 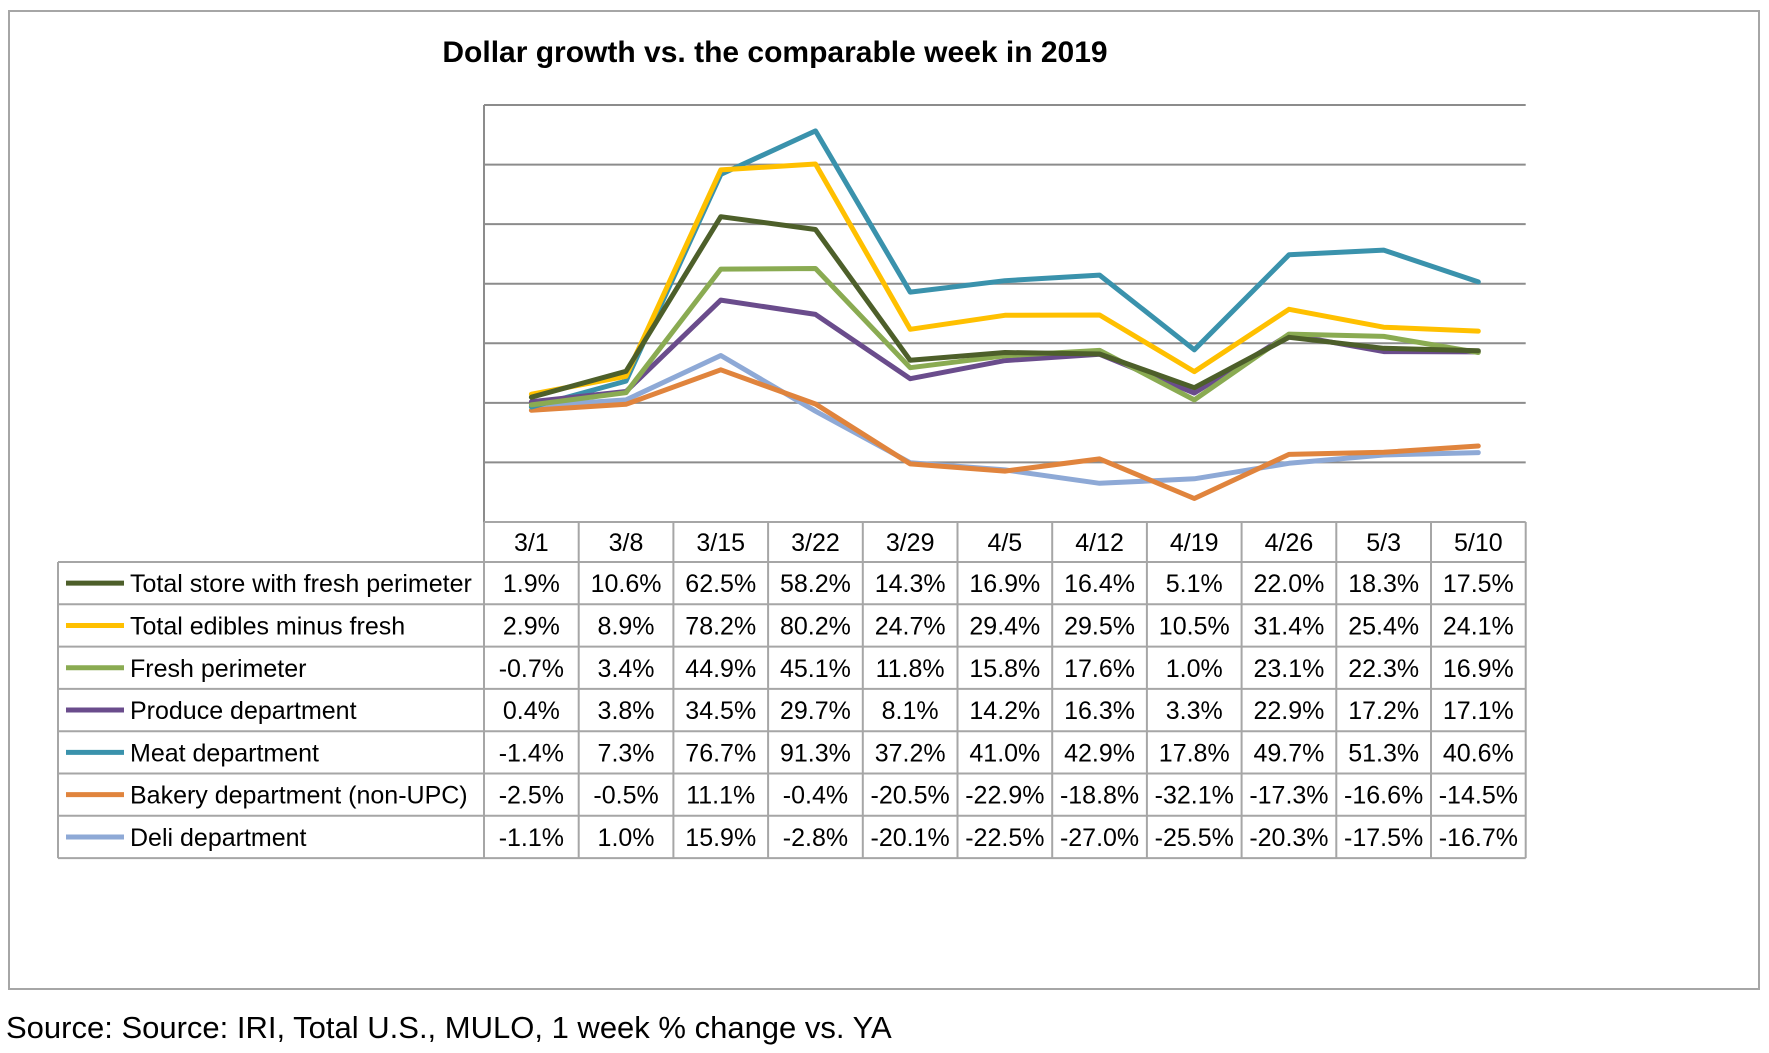 I want to click on legend-label: Produce department, so click(x=243, y=711).